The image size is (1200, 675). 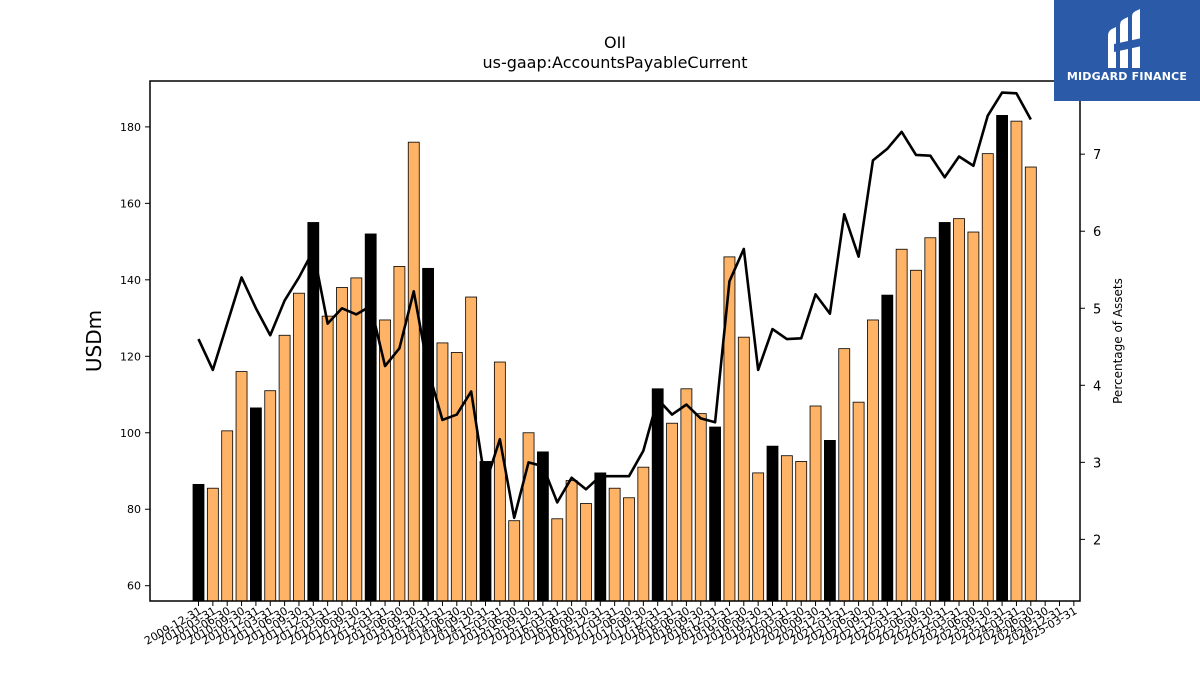 What do you see at coordinates (615, 42) in the screenshot?
I see `chart-title: OII` at bounding box center [615, 42].